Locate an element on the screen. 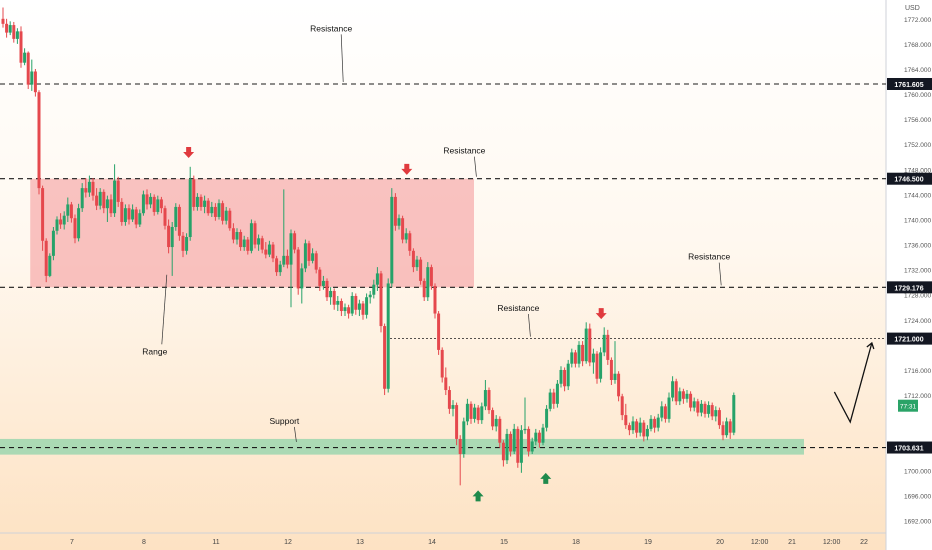 This screenshot has height=550, width=932. y-tick-label: 1736.000 is located at coordinates (917, 246).